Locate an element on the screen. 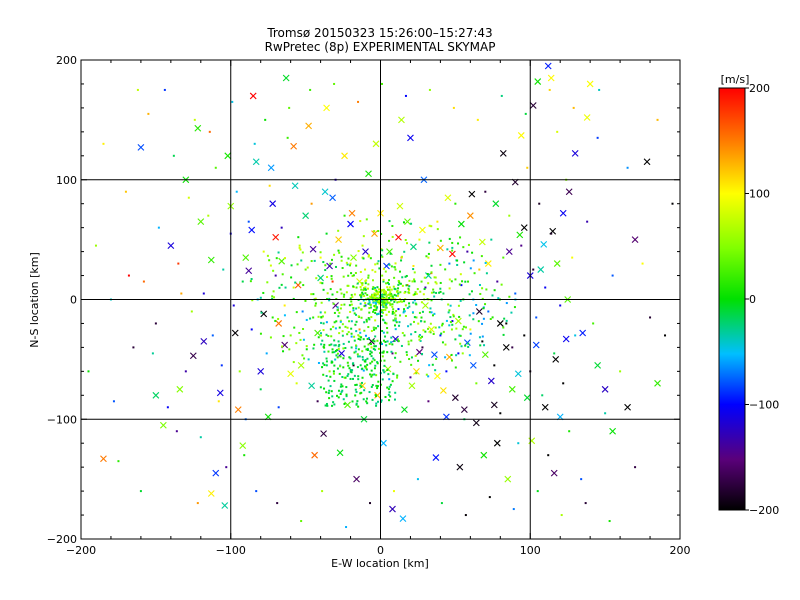 This screenshot has height=600, width=800. y-tick-label: 100 is located at coordinates (66, 180).